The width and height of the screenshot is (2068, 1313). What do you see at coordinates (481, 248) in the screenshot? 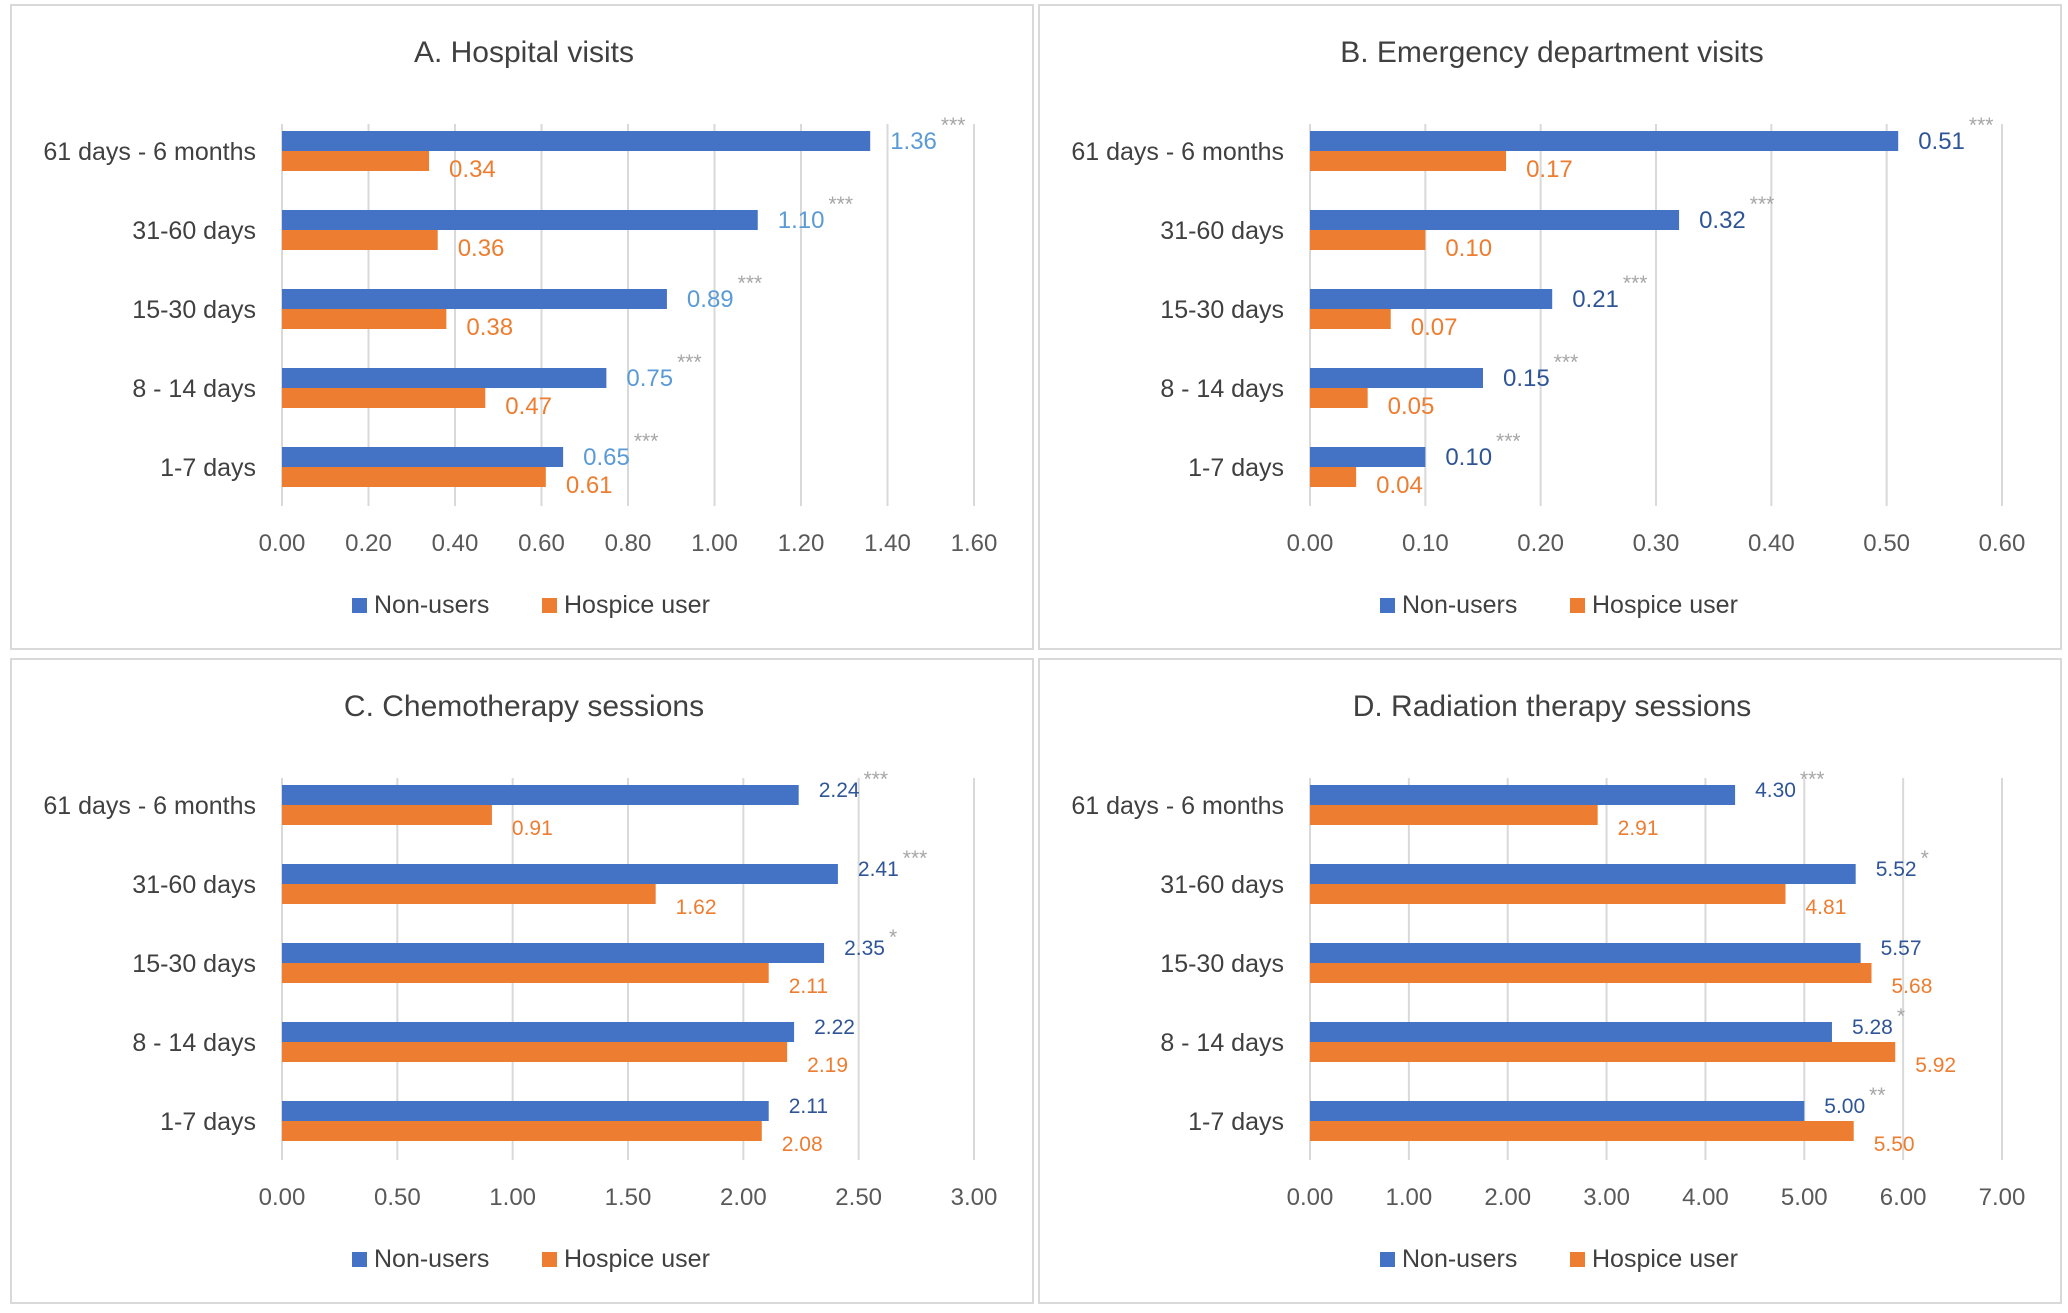
I see `data-label-hospice-user: 0.36` at bounding box center [481, 248].